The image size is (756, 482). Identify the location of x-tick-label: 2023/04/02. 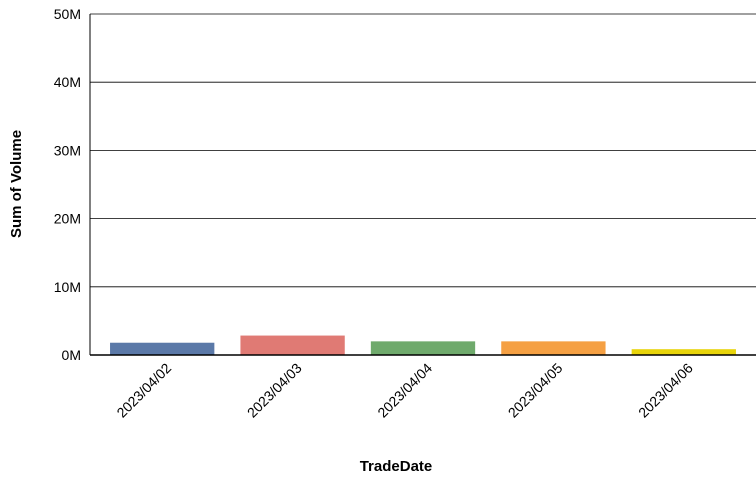
(143, 390).